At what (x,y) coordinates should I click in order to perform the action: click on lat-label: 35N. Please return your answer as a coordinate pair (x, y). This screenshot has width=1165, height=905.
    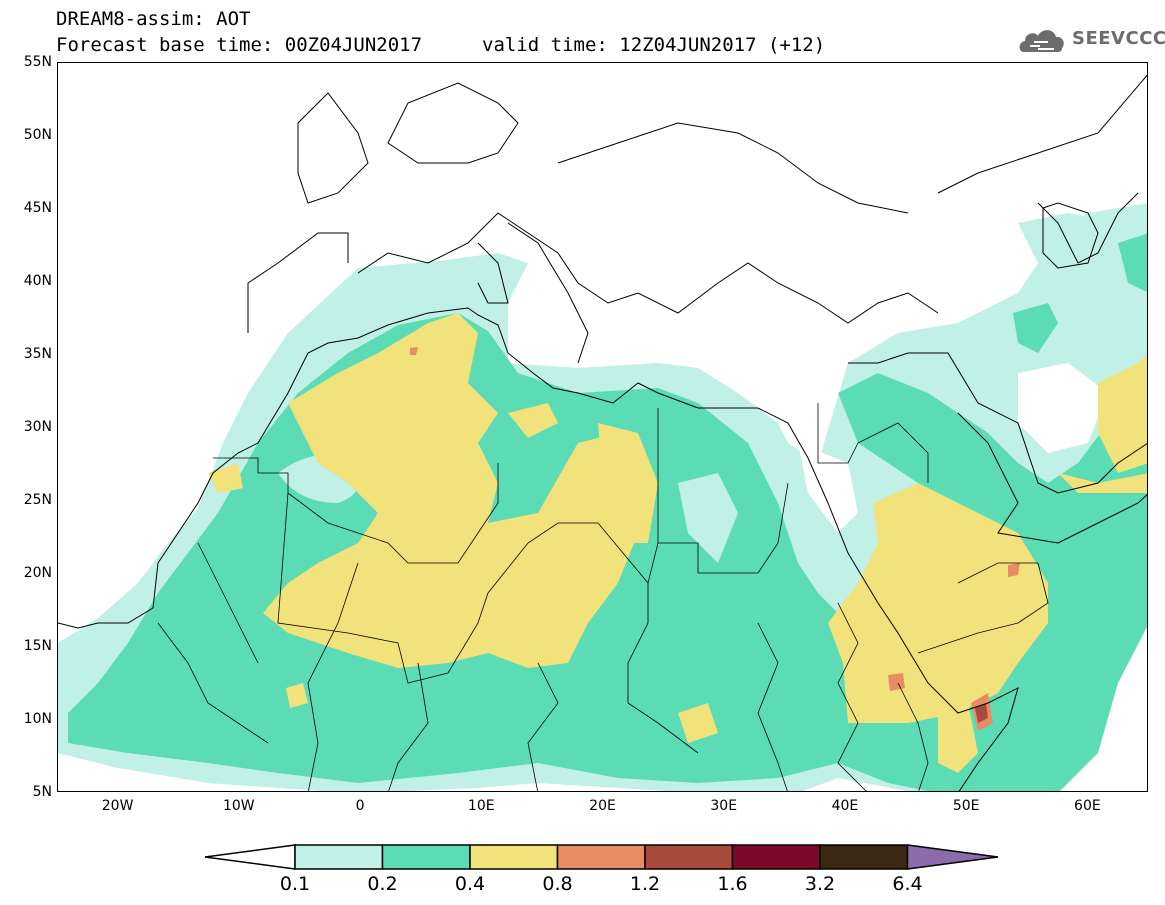
    Looking at the image, I should click on (37, 354).